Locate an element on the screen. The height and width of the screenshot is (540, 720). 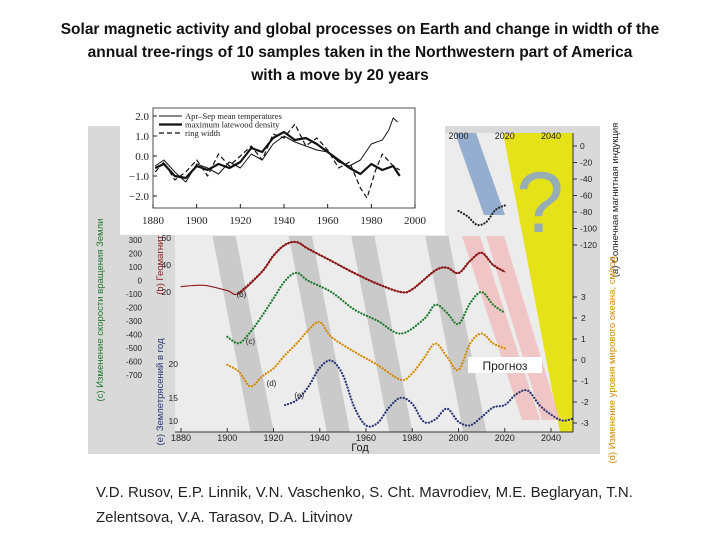
inset-y-tick-label: −2.0 is located at coordinates (139, 197).